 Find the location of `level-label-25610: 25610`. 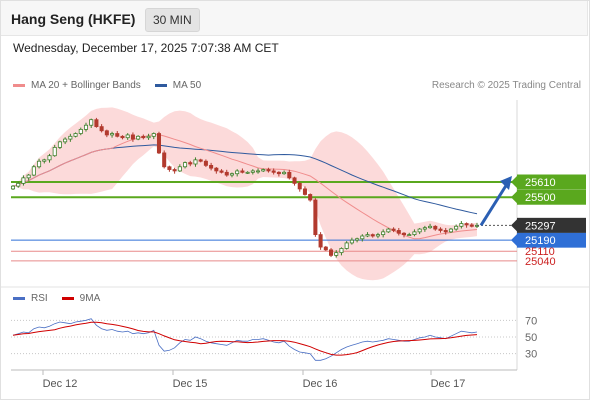

level-label-25610: 25610 is located at coordinates (540, 183).